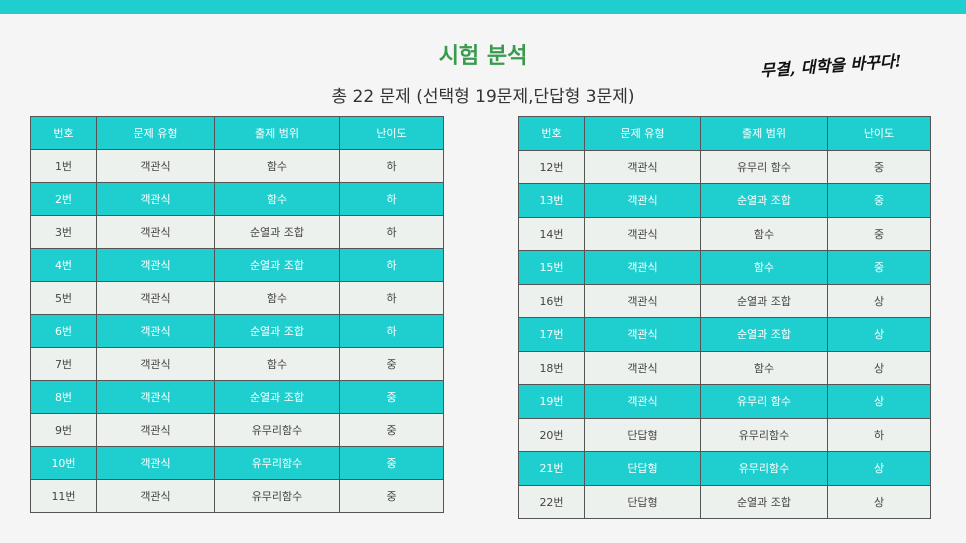 The width and height of the screenshot is (966, 543). I want to click on table-row: 13번 객관식 순열과 조합 중, so click(724, 200).